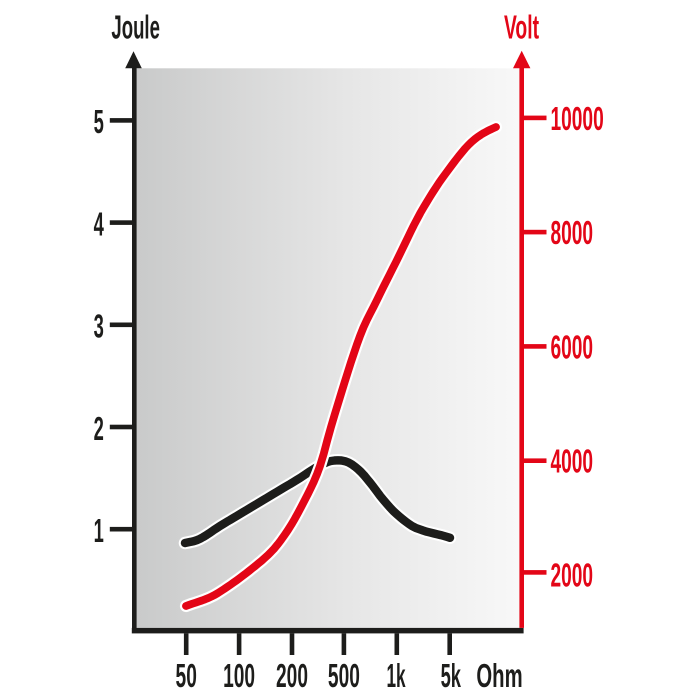 Image resolution: width=700 pixels, height=700 pixels. Describe the element at coordinates (521, 27) in the screenshot. I see `svg-text: Volt` at that location.